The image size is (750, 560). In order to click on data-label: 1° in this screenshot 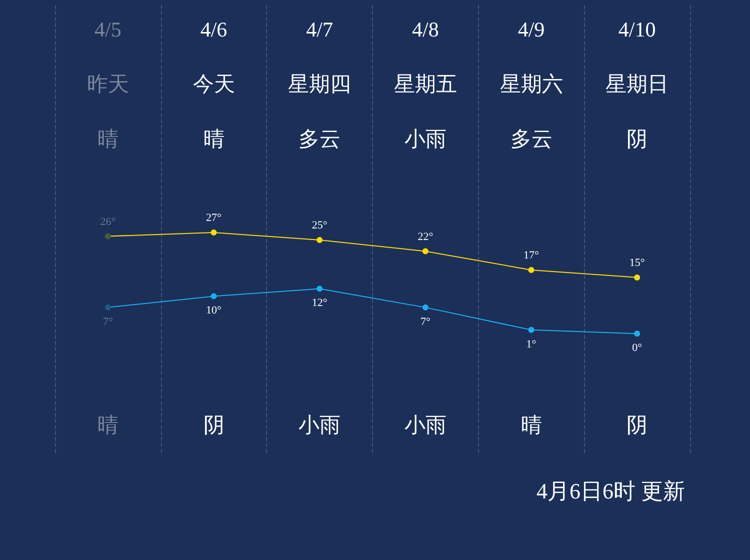, I will do `click(531, 344)`.